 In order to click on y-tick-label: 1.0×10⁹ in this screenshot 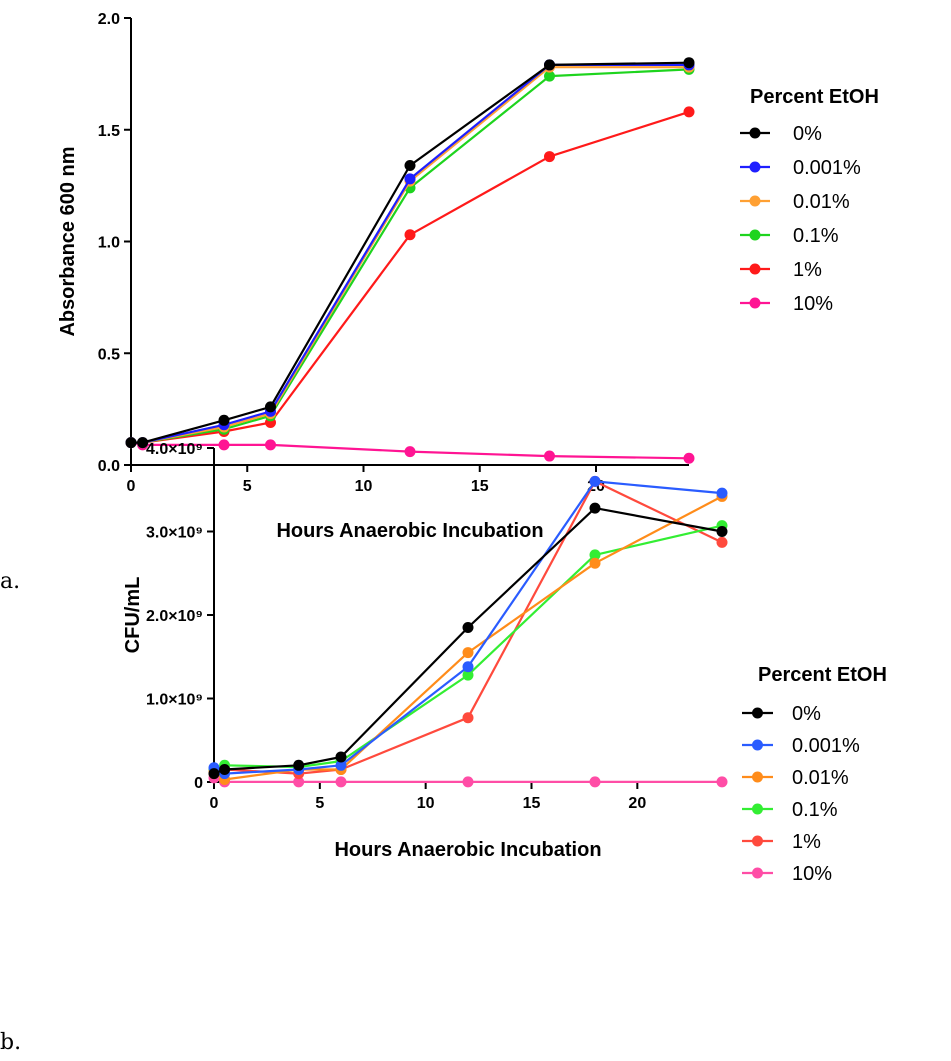, I will do `click(174, 700)`.